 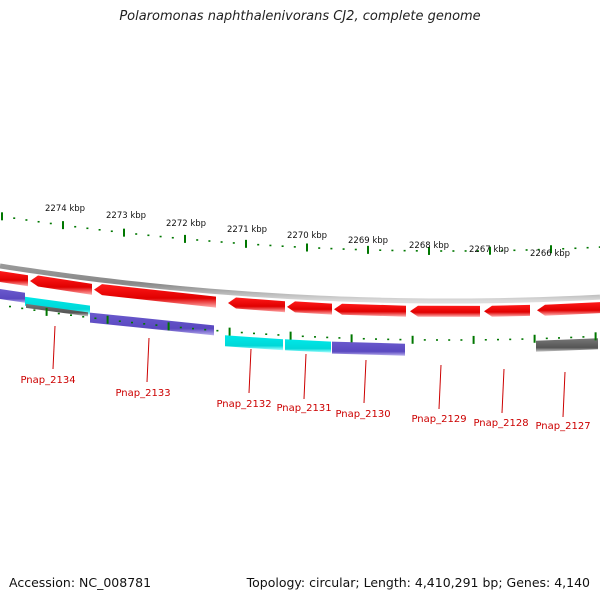 I want to click on reverse-gene, so click(x=12, y=296).